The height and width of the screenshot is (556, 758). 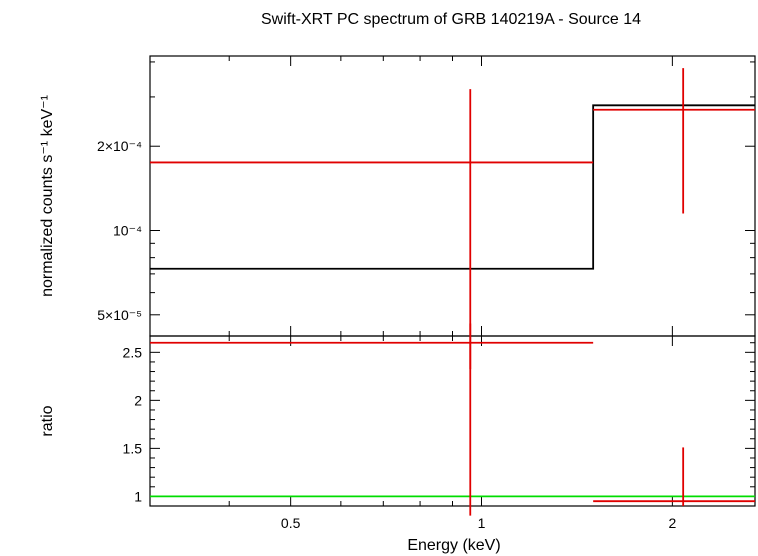 I want to click on ratio-y-tick-label: 1.5, so click(x=133, y=448).